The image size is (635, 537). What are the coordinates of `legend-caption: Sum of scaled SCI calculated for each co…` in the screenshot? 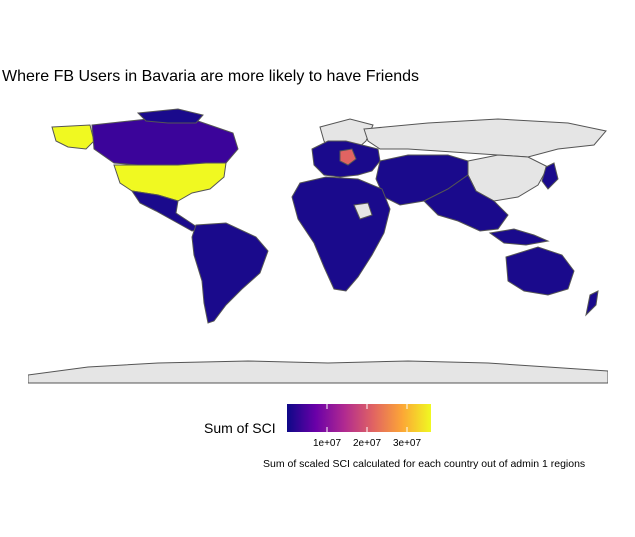 It's located at (424, 464).